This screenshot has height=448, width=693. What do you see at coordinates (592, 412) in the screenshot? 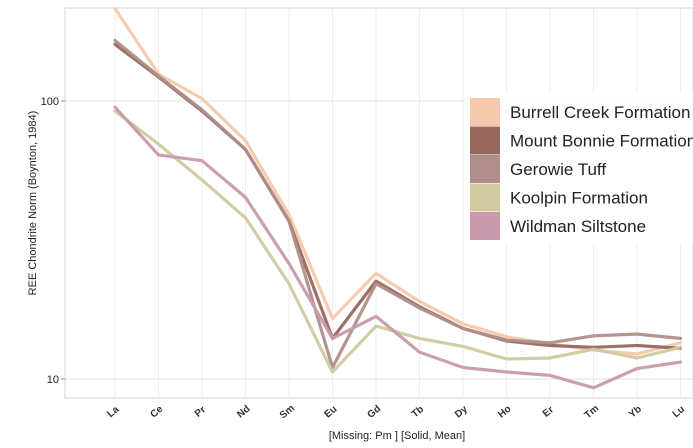
I see `x-tick-label: Tm` at bounding box center [592, 412].